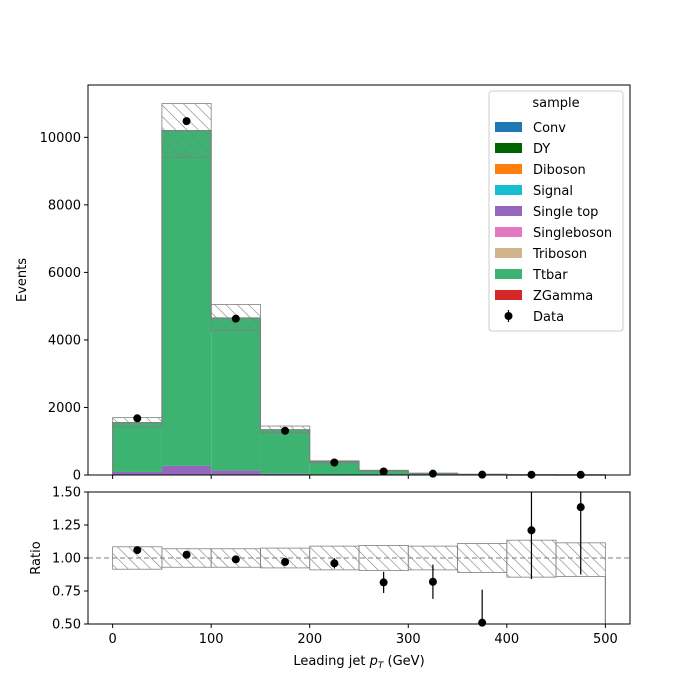 Image resolution: width=700 pixels, height=700 pixels. I want to click on legend-label-single-top: Single top, so click(565, 212).